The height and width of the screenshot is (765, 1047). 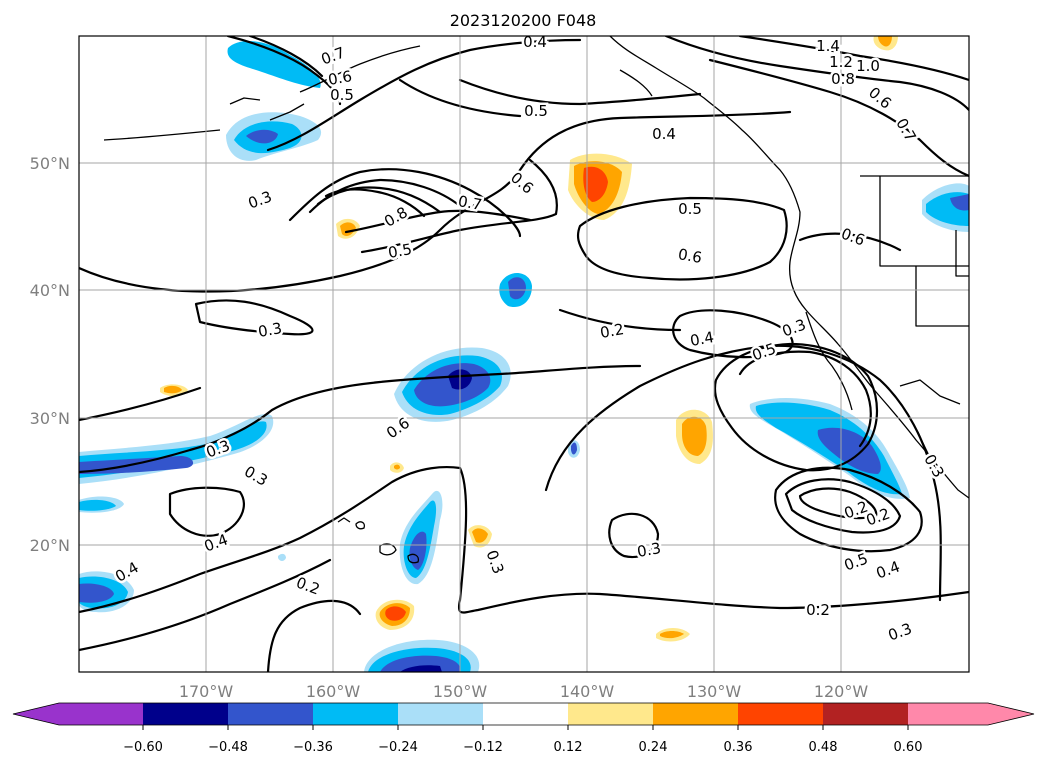 What do you see at coordinates (143, 747) in the screenshot?
I see `colorbar-tick-label: −0.60` at bounding box center [143, 747].